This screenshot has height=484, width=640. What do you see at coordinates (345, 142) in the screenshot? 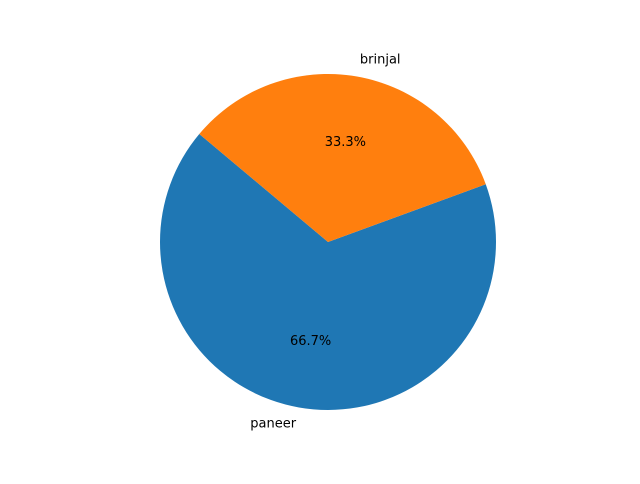
I see `slice-percent-brinjal: 33.3%` at bounding box center [345, 142].